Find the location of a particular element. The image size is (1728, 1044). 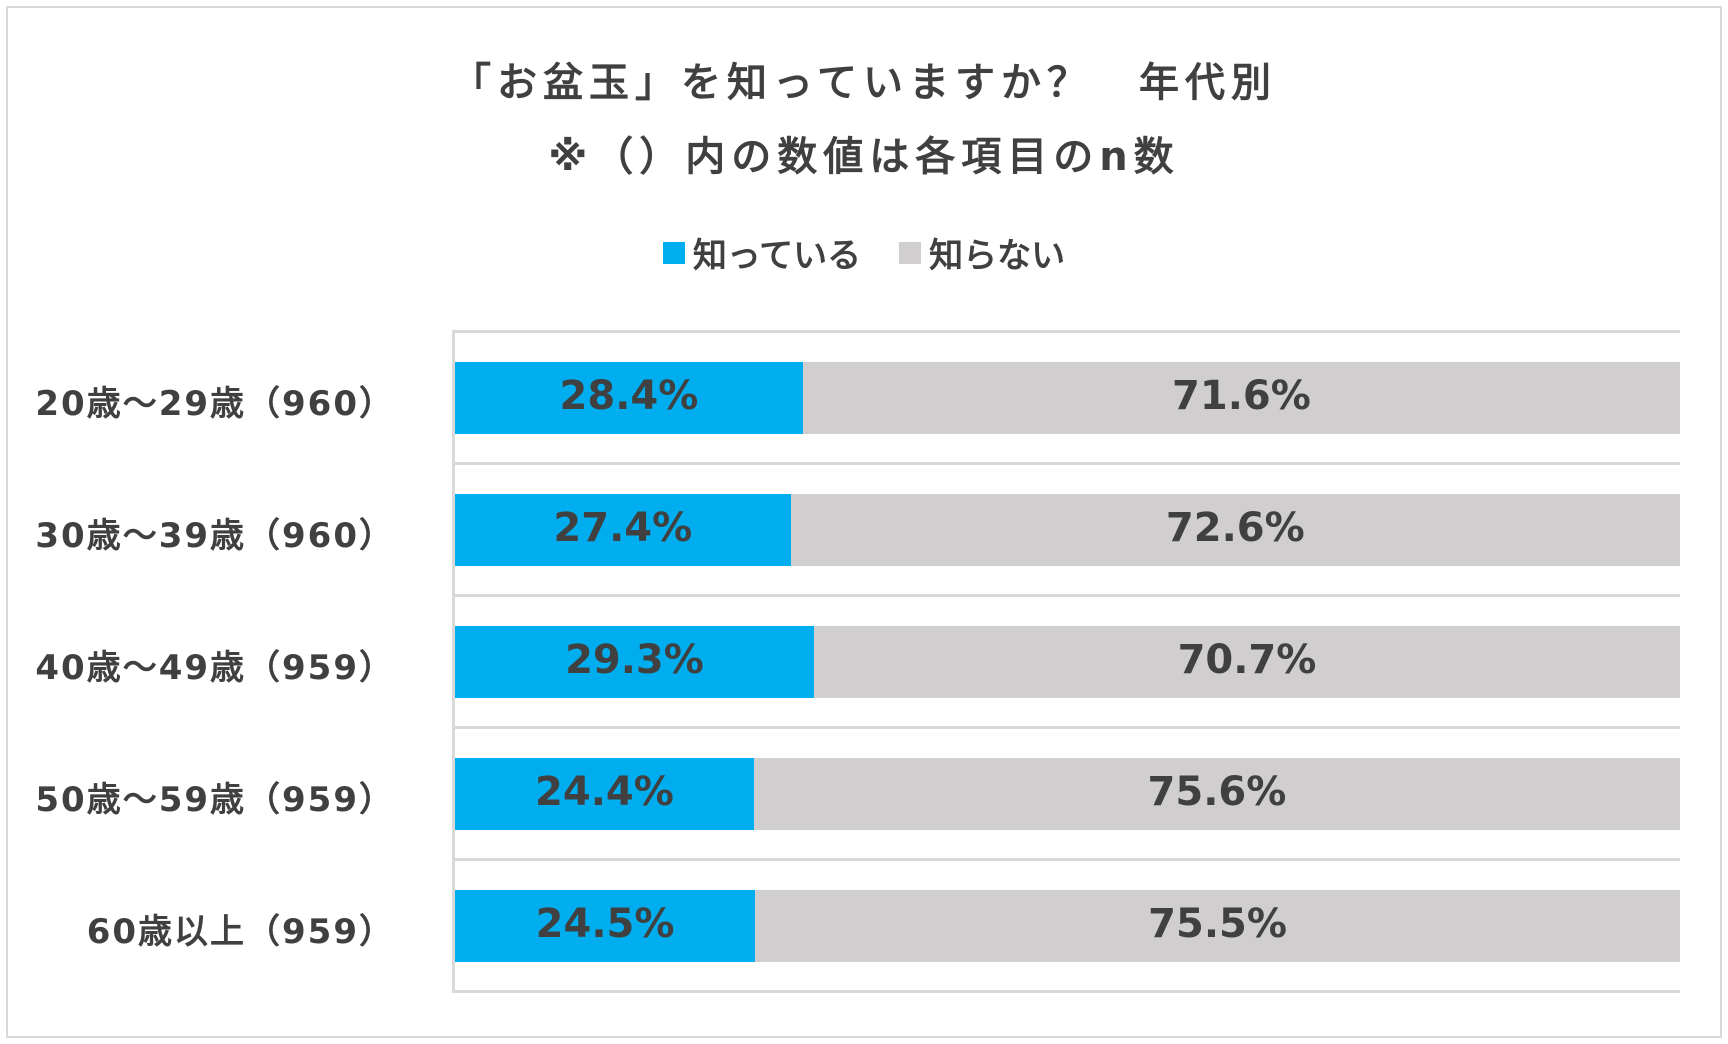

category-label: 50歳～59歳（959） is located at coordinates (215, 800).